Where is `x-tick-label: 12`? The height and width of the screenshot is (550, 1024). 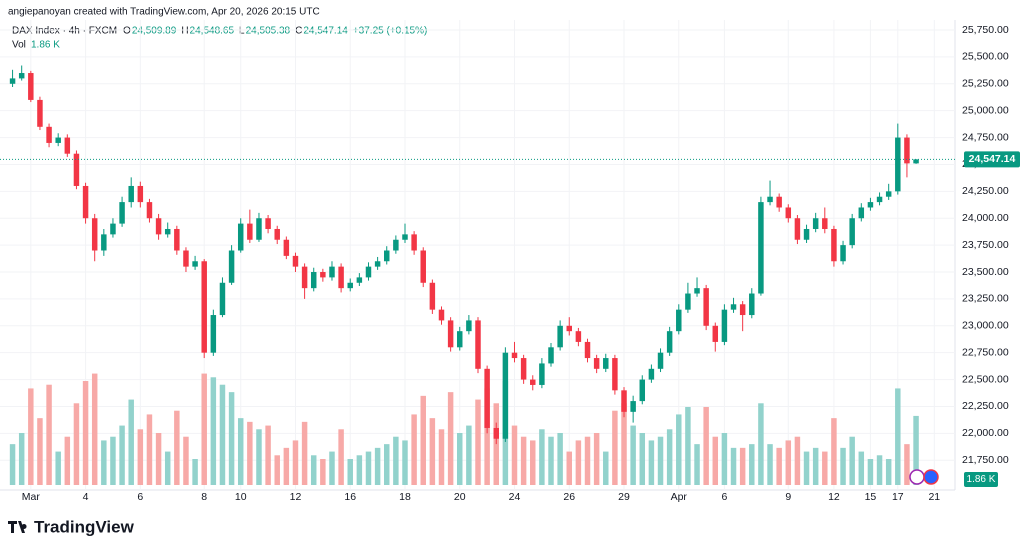 x-tick-label: 12 is located at coordinates (834, 497).